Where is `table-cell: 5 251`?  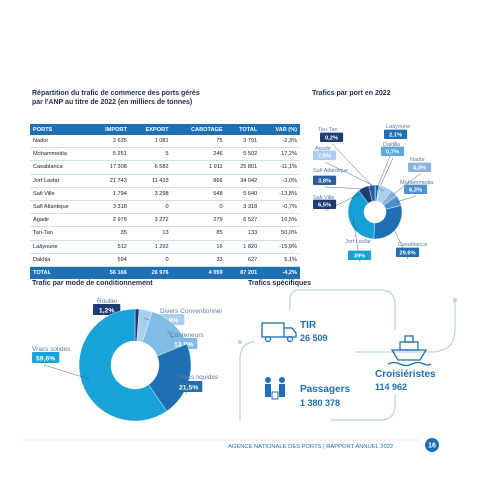
table-cell: 5 251 is located at coordinates (110, 154).